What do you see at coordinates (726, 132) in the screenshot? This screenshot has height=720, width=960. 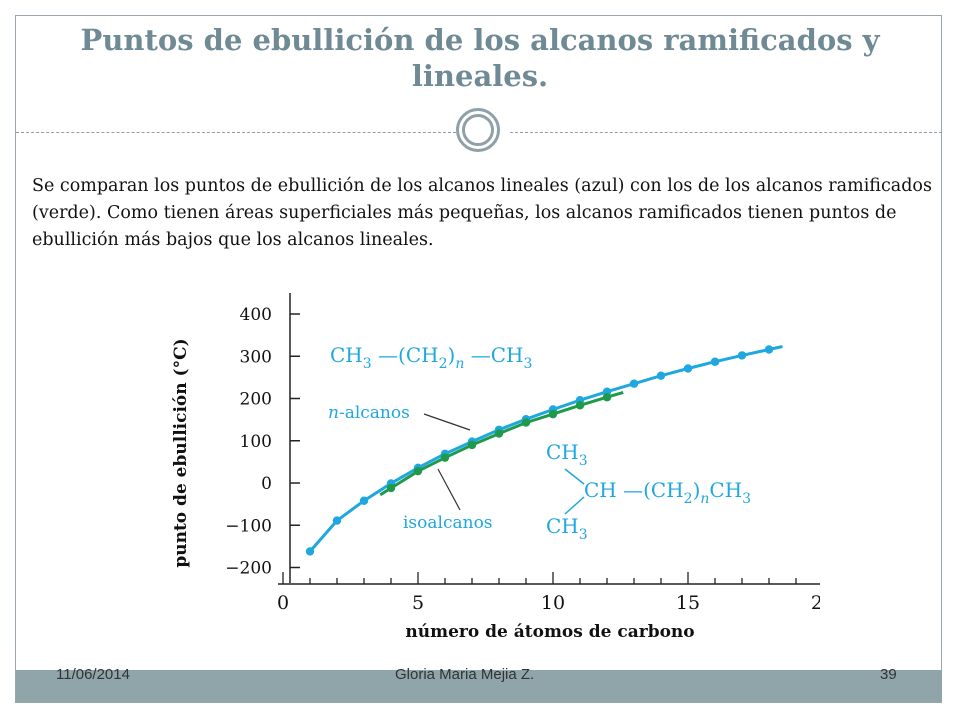 I see `title-divider-right` at bounding box center [726, 132].